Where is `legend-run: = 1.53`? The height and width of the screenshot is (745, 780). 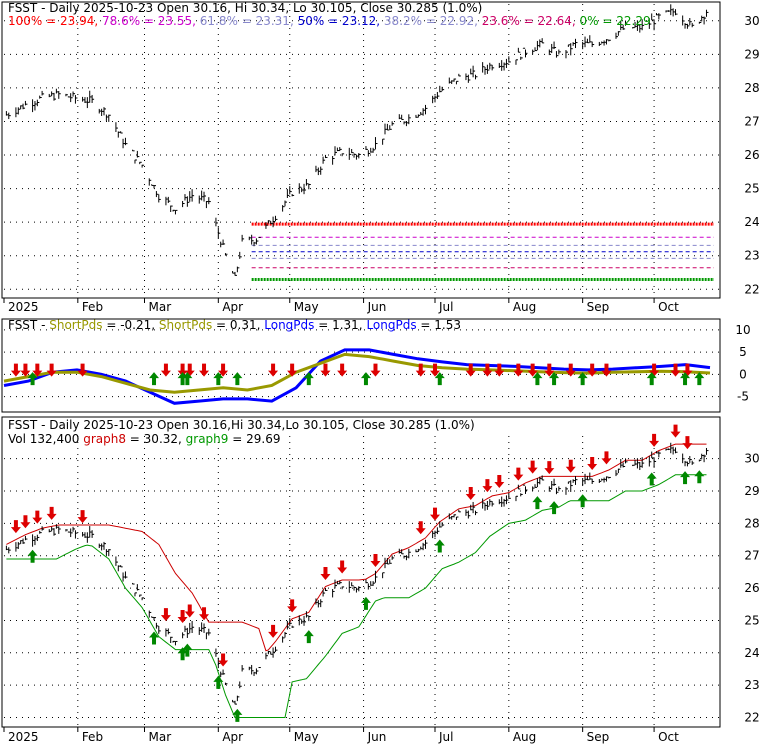
legend-run: = 1.53 is located at coordinates (439, 325).